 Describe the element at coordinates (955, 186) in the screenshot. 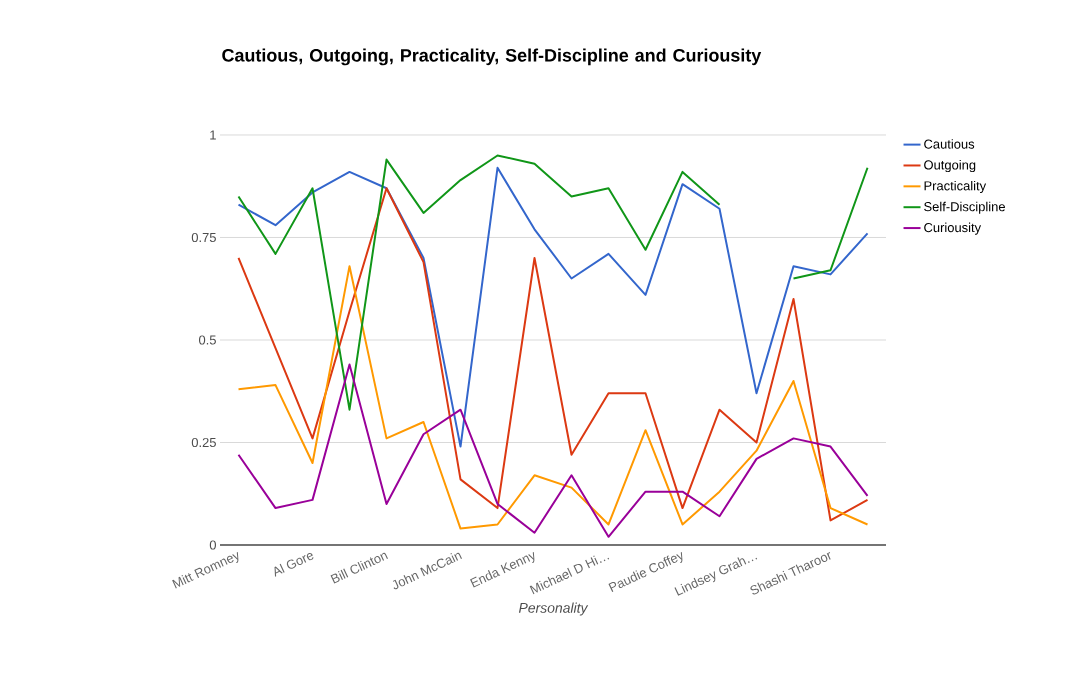

I see `legend-label: Practicality` at that location.